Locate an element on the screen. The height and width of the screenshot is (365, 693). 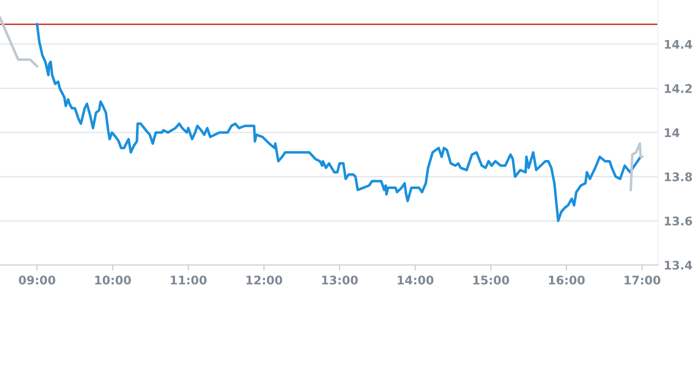
x-tick-label: 09:00 is located at coordinates (37, 280).